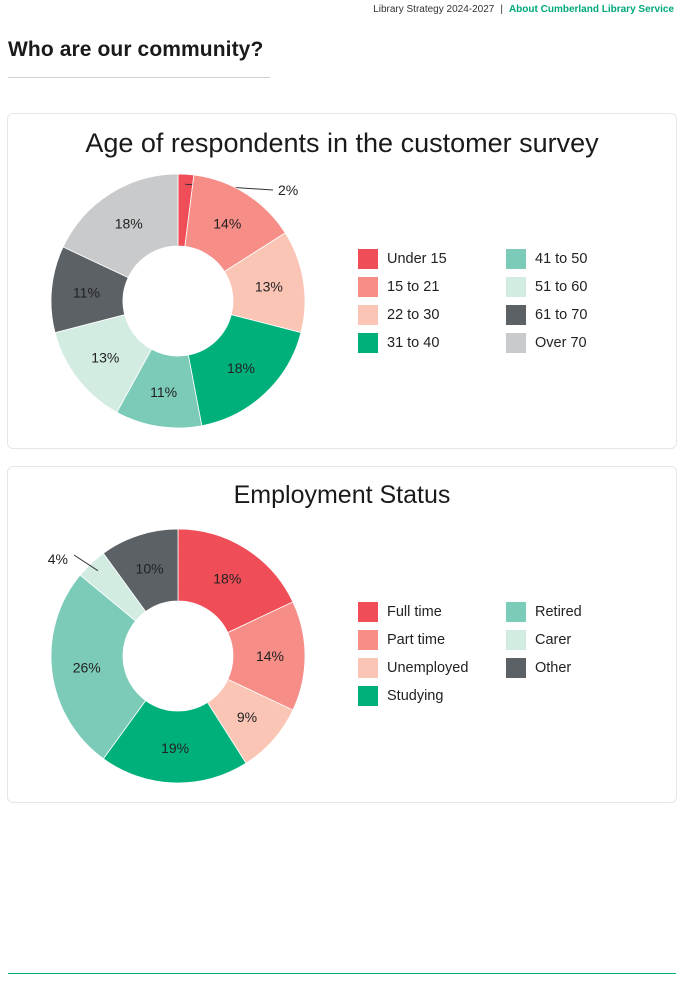 The height and width of the screenshot is (989, 682). Describe the element at coordinates (591, 9) in the screenshot. I see `section-link: About Cumberland Library Service` at that location.